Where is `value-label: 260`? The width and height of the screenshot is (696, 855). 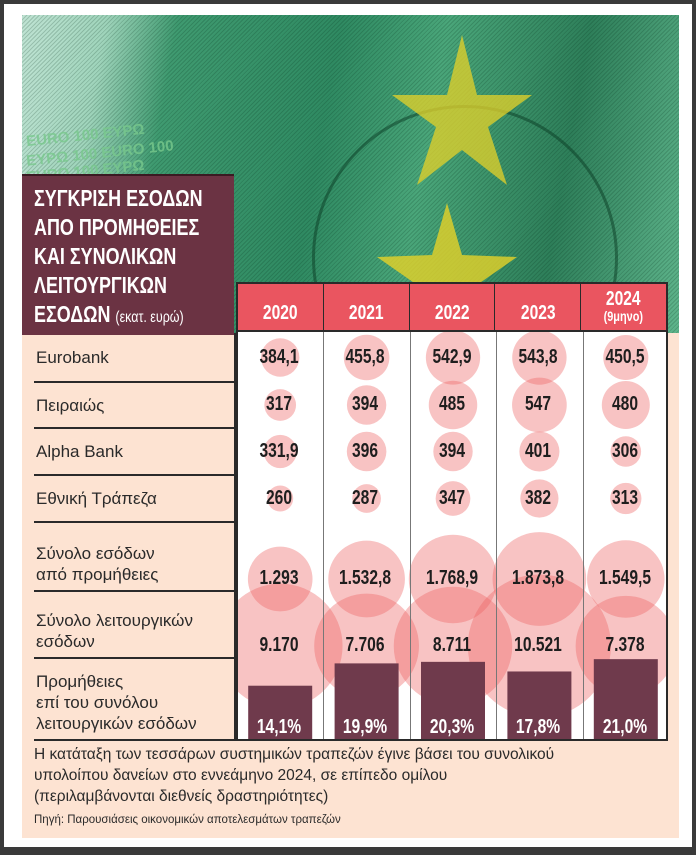 value-label: 260 is located at coordinates (279, 497).